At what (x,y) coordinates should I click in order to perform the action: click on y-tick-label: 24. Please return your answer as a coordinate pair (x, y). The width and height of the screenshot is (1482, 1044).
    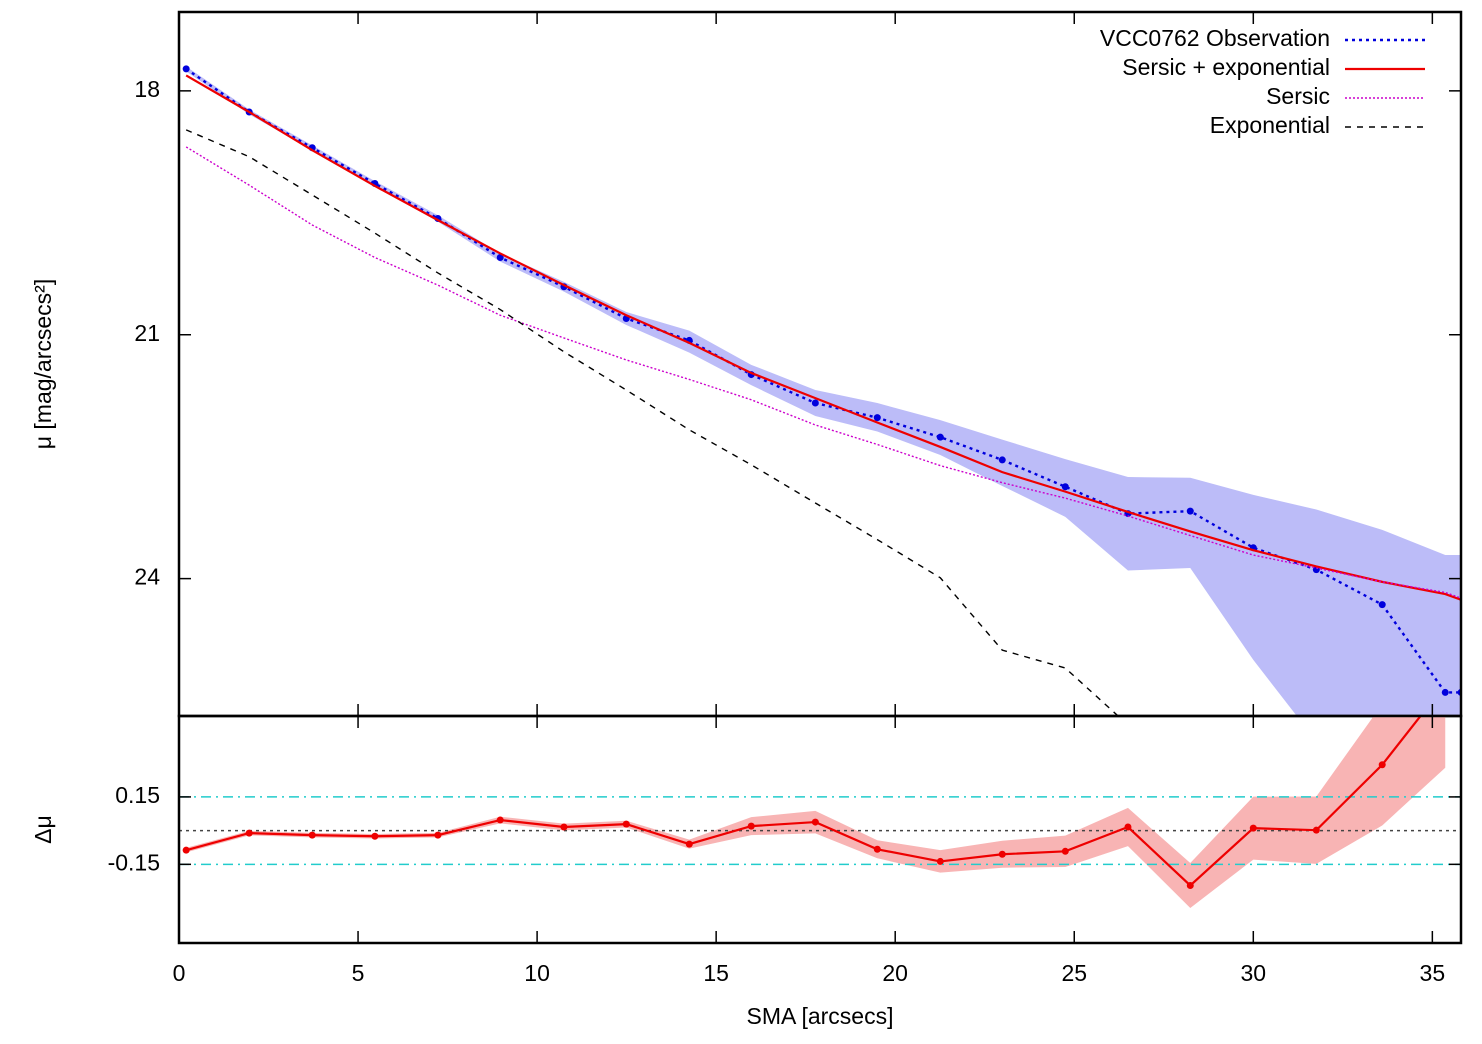
    Looking at the image, I should click on (147, 577).